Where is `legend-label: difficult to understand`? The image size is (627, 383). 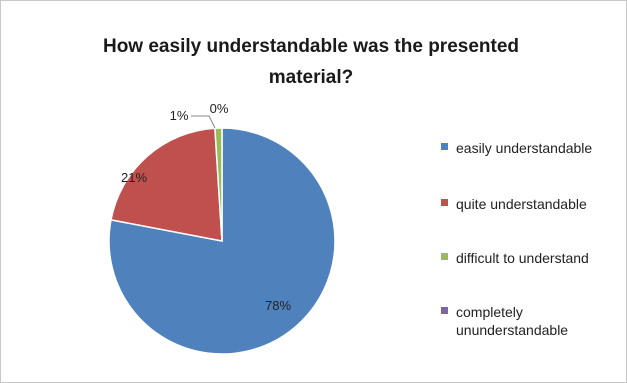 legend-label: difficult to understand is located at coordinates (522, 258).